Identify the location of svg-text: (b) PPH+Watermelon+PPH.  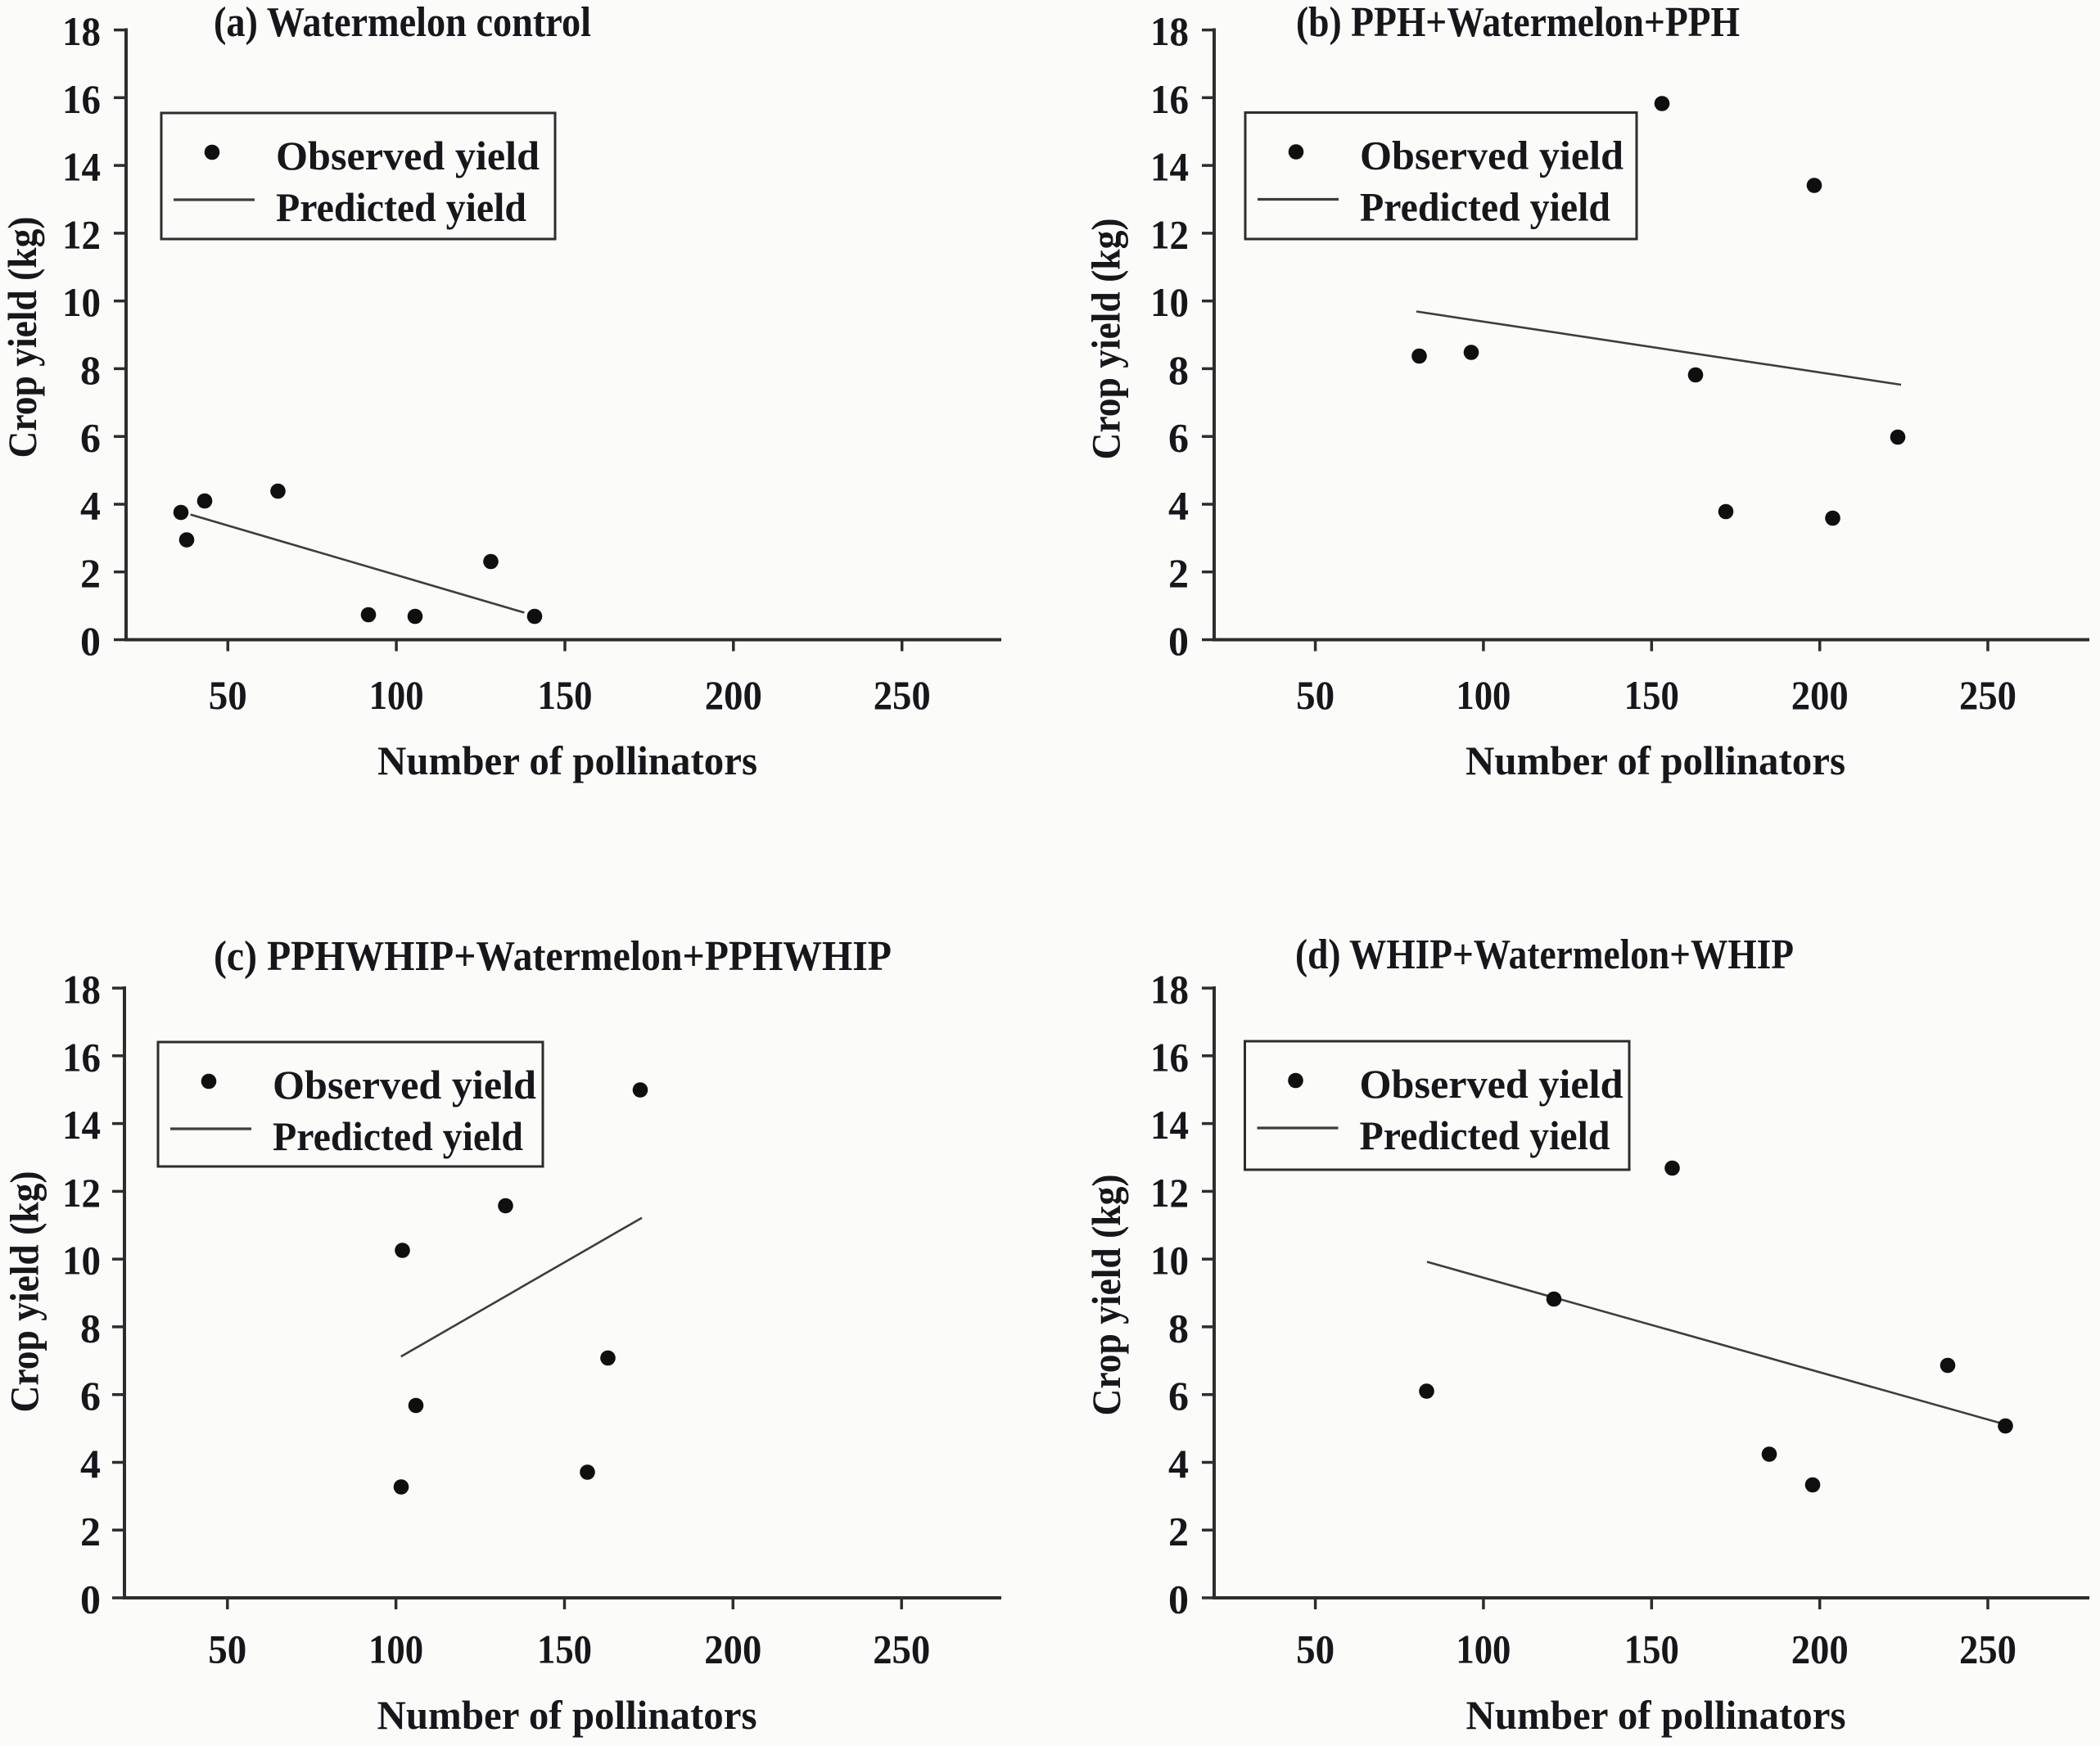
(1518, 23).